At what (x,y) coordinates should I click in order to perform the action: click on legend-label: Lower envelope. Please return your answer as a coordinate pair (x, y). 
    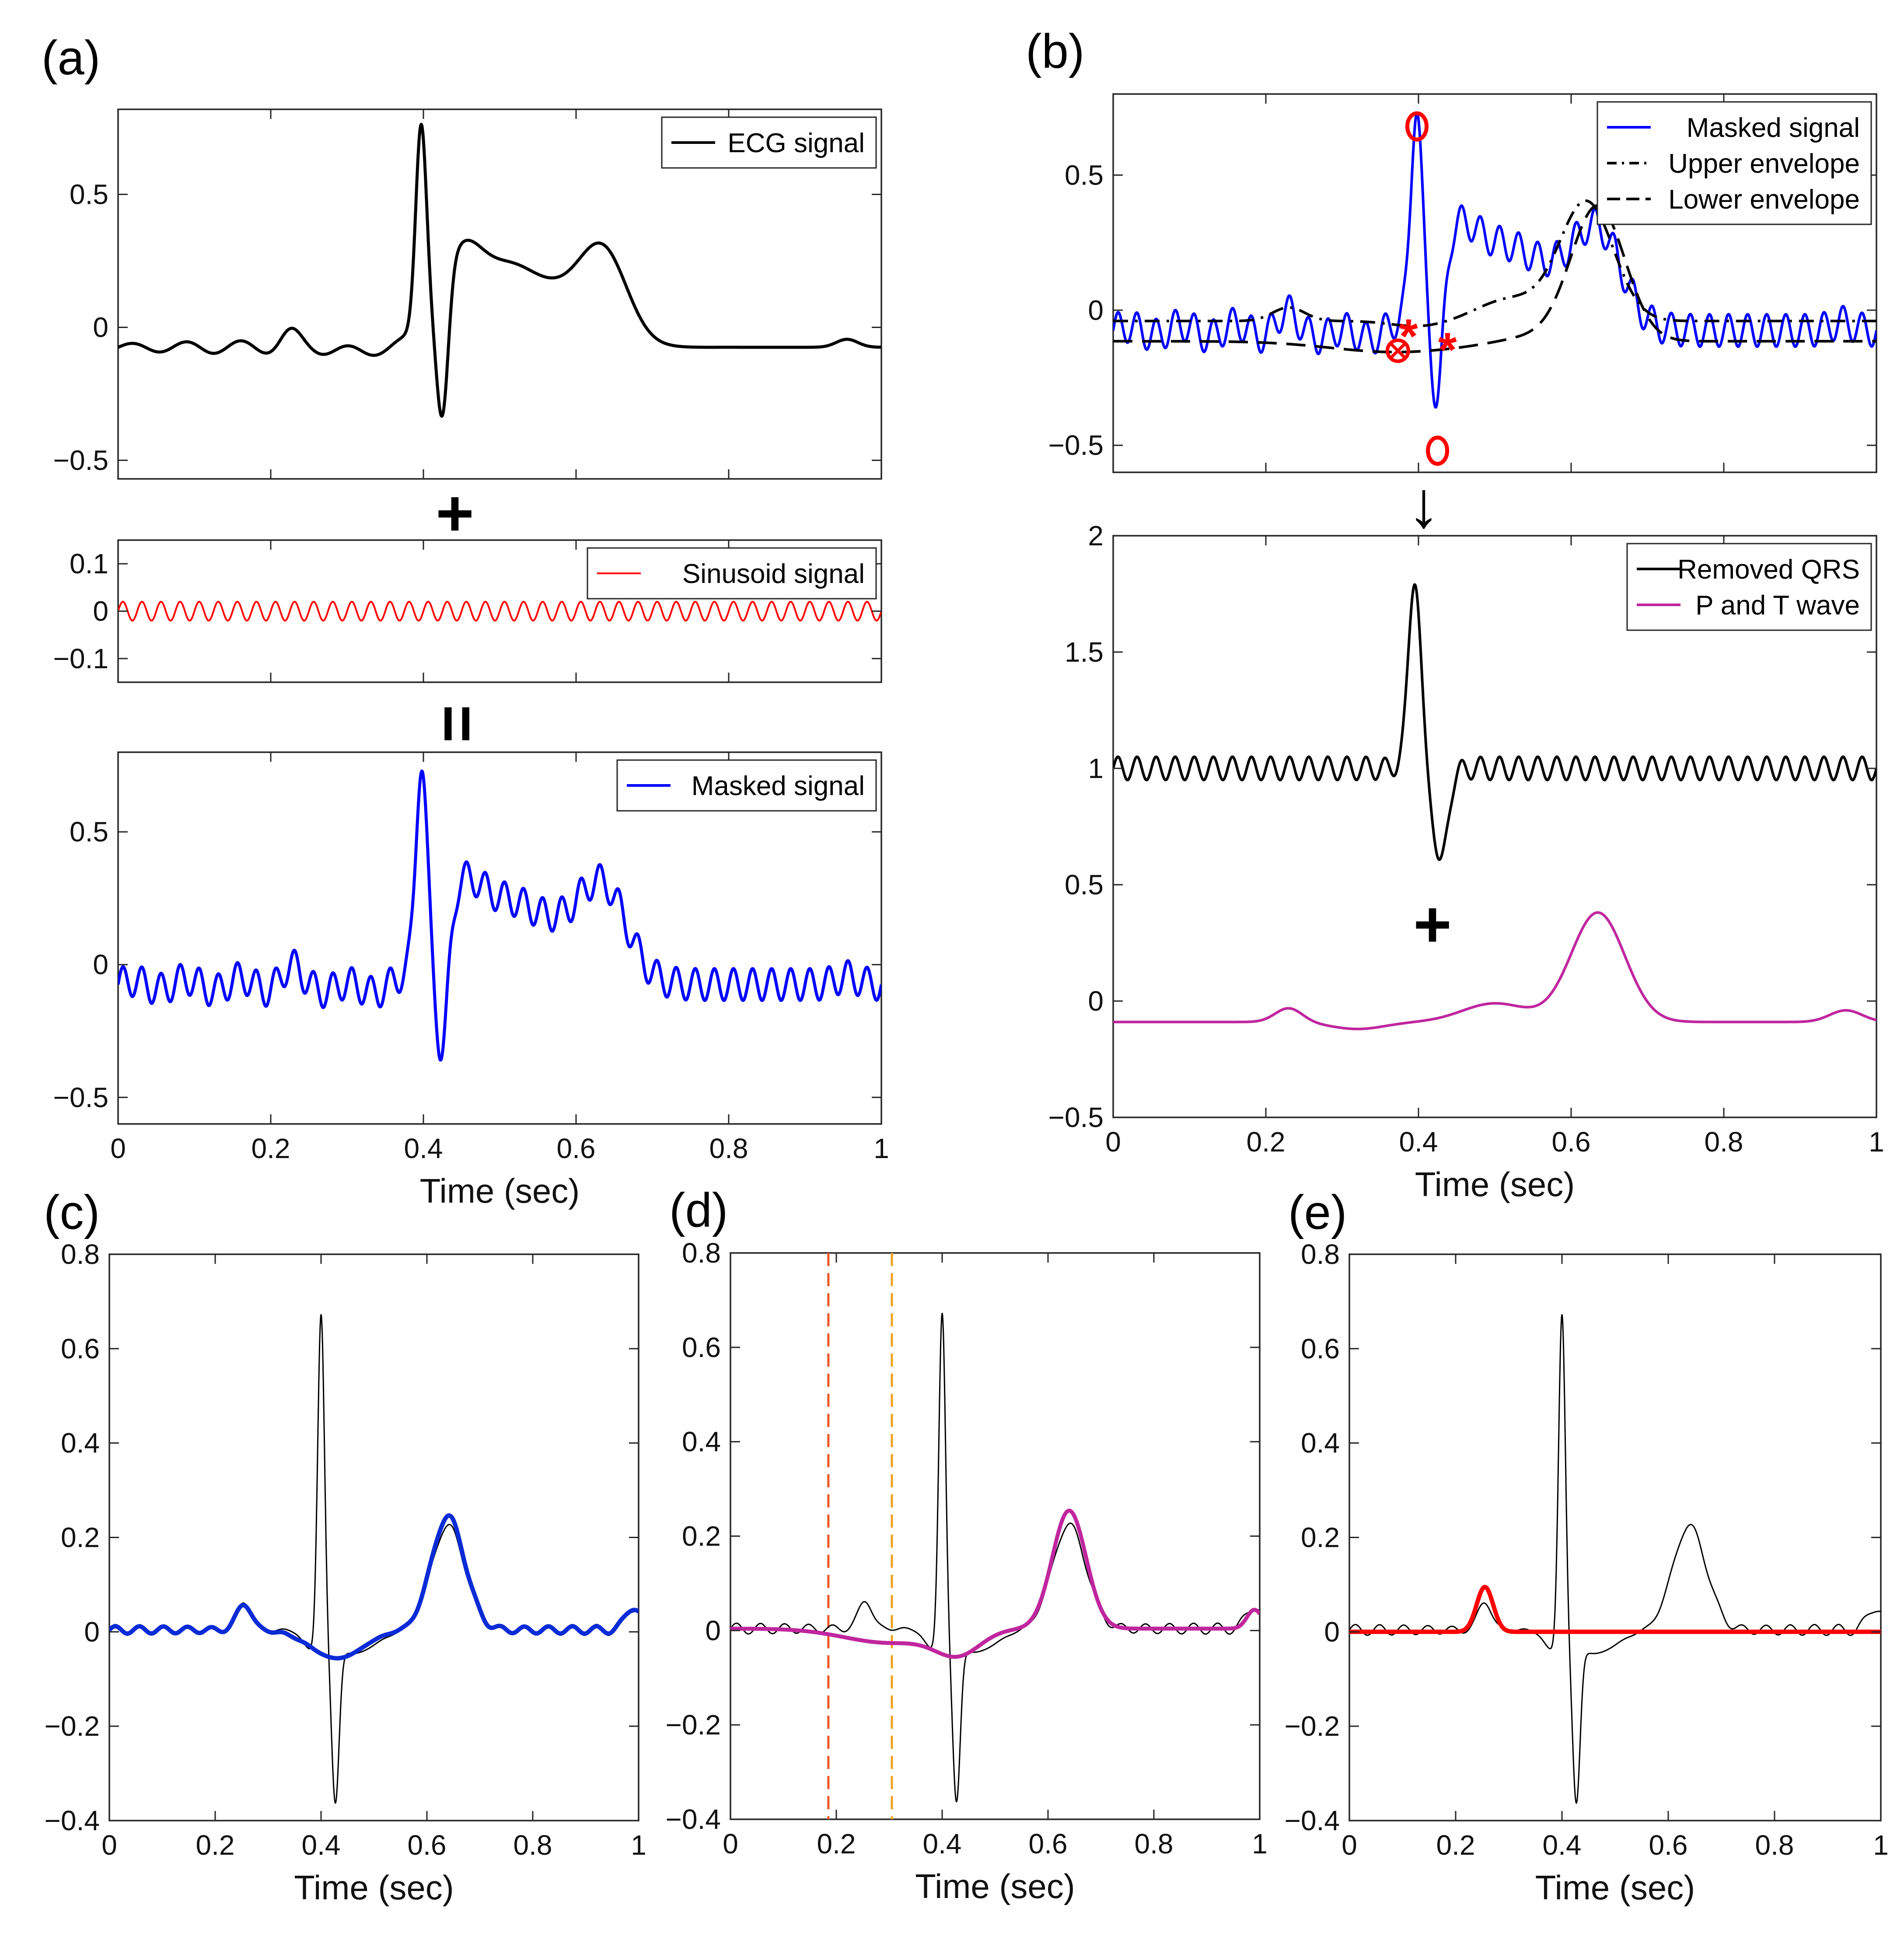
    Looking at the image, I should click on (1764, 200).